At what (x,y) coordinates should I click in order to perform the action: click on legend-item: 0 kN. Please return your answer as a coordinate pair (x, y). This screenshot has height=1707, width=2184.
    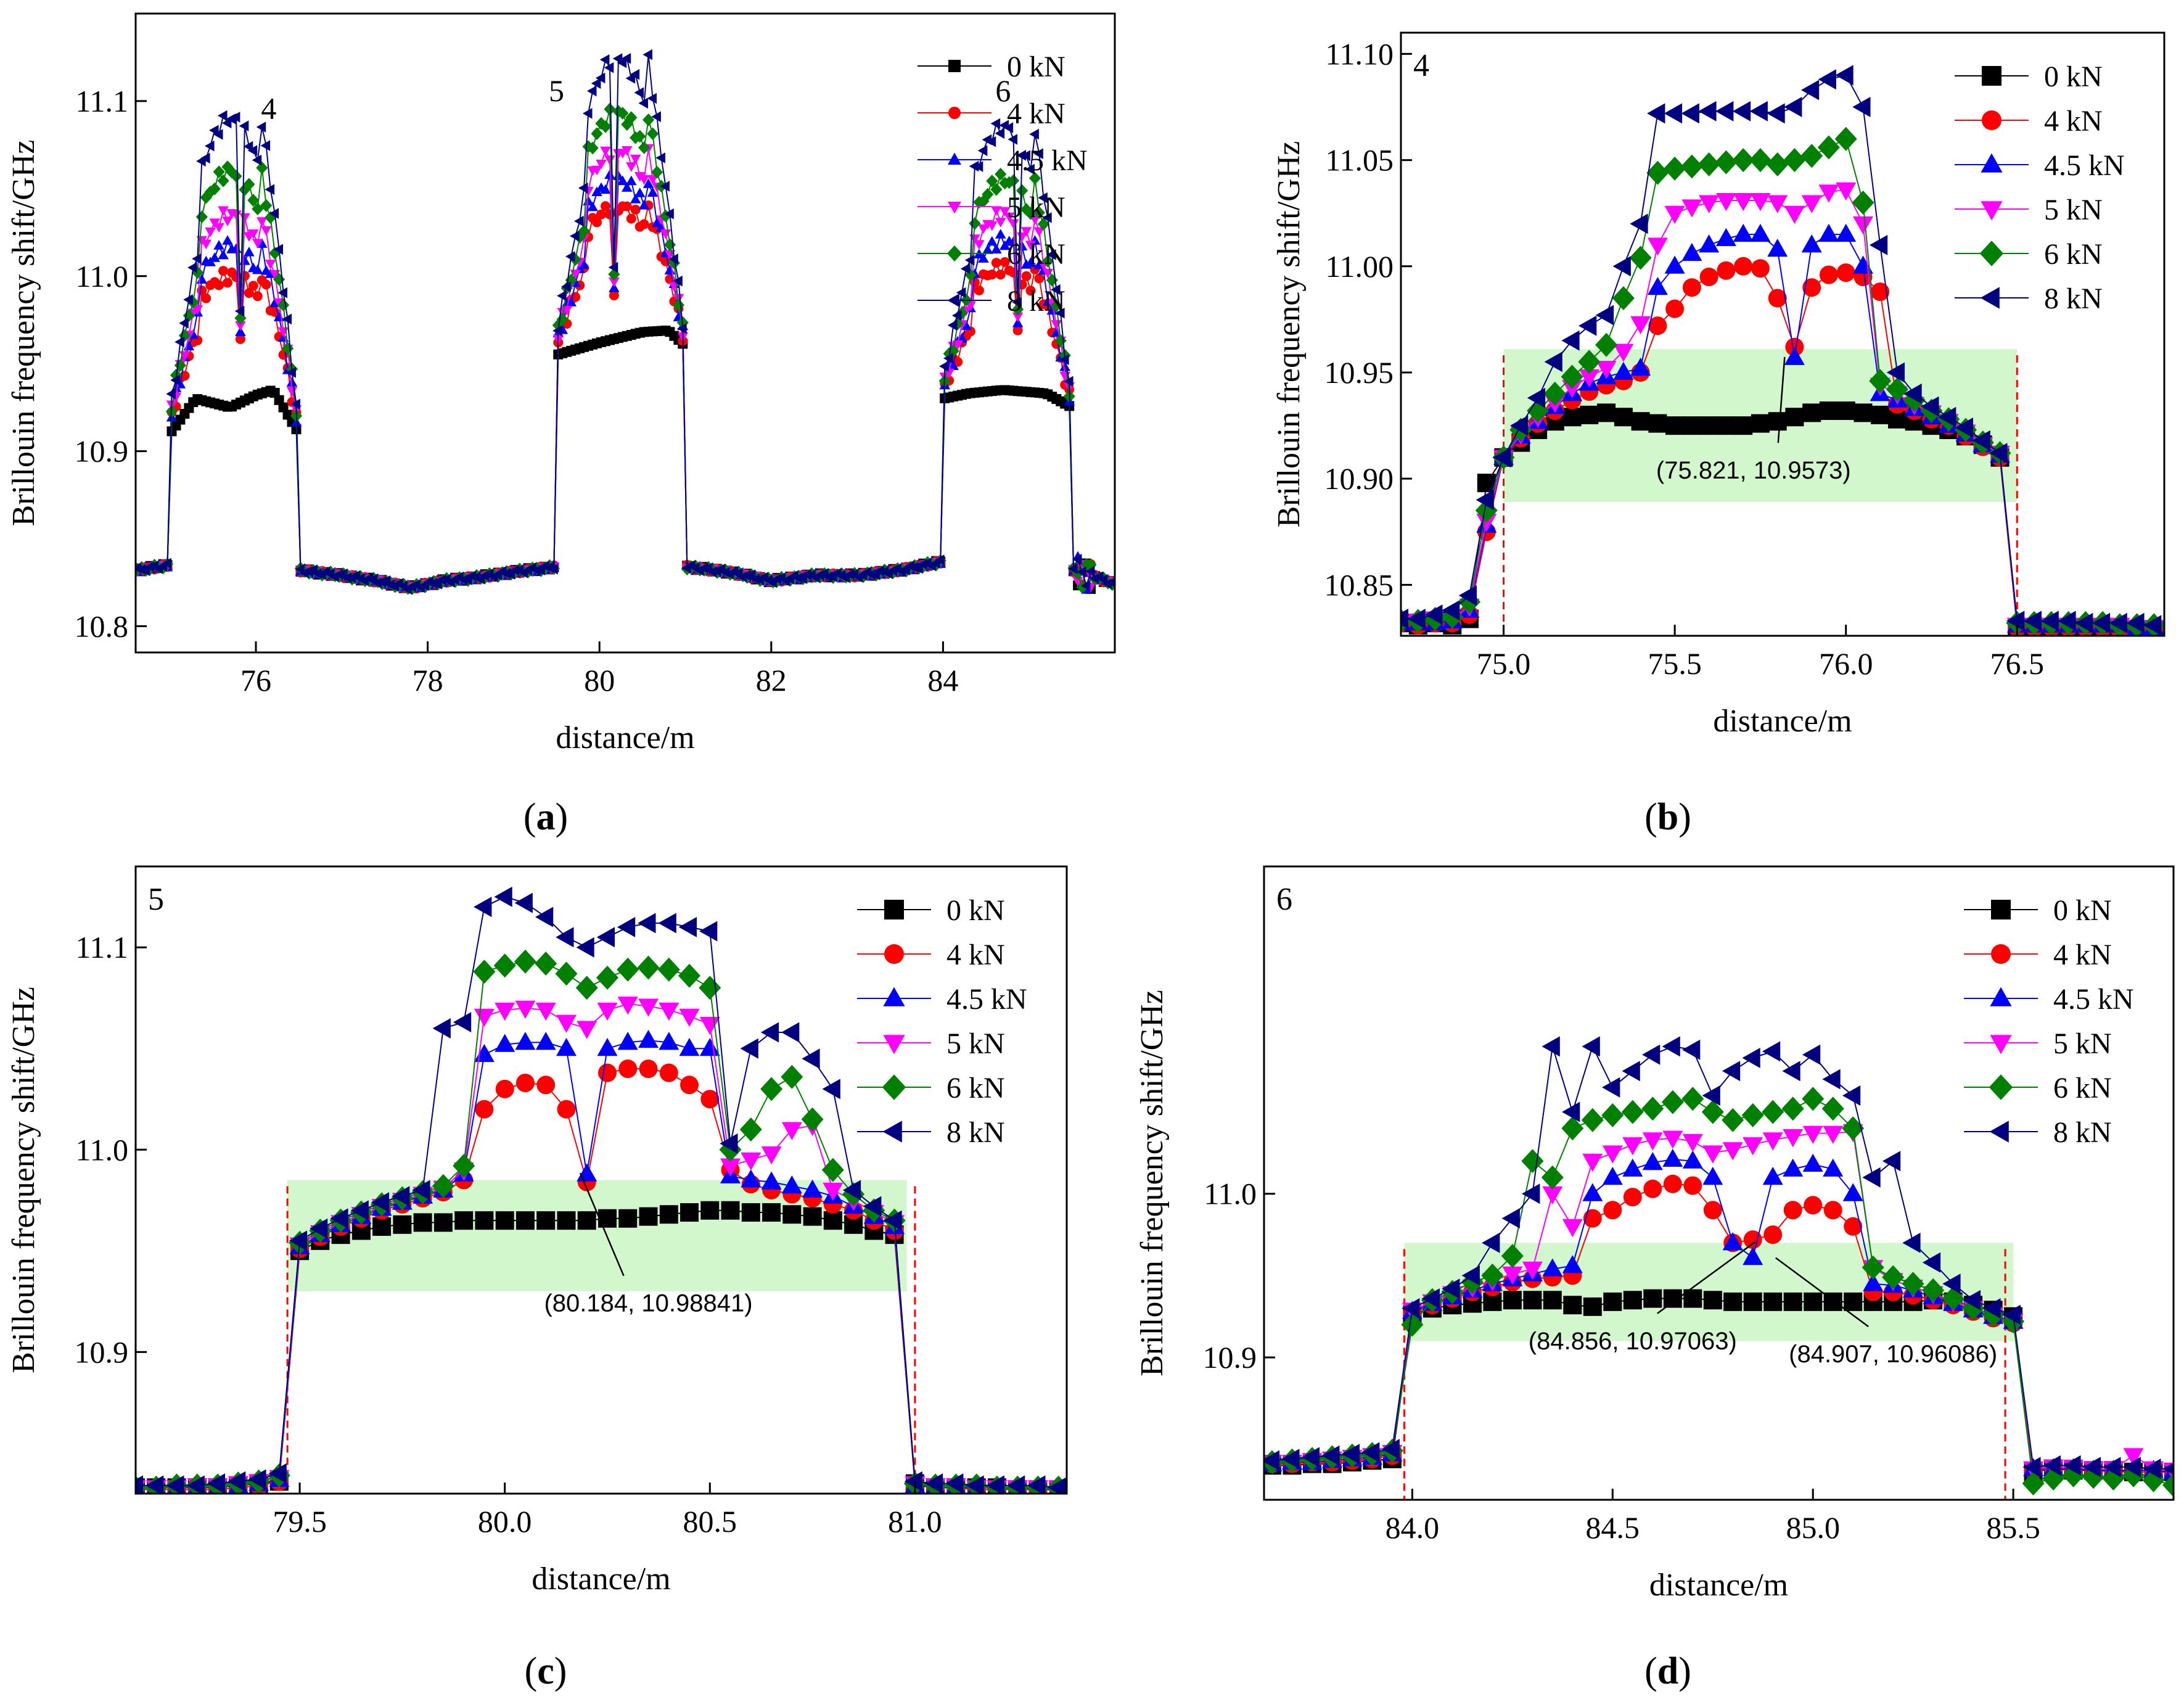
    Looking at the image, I should click on (991, 67).